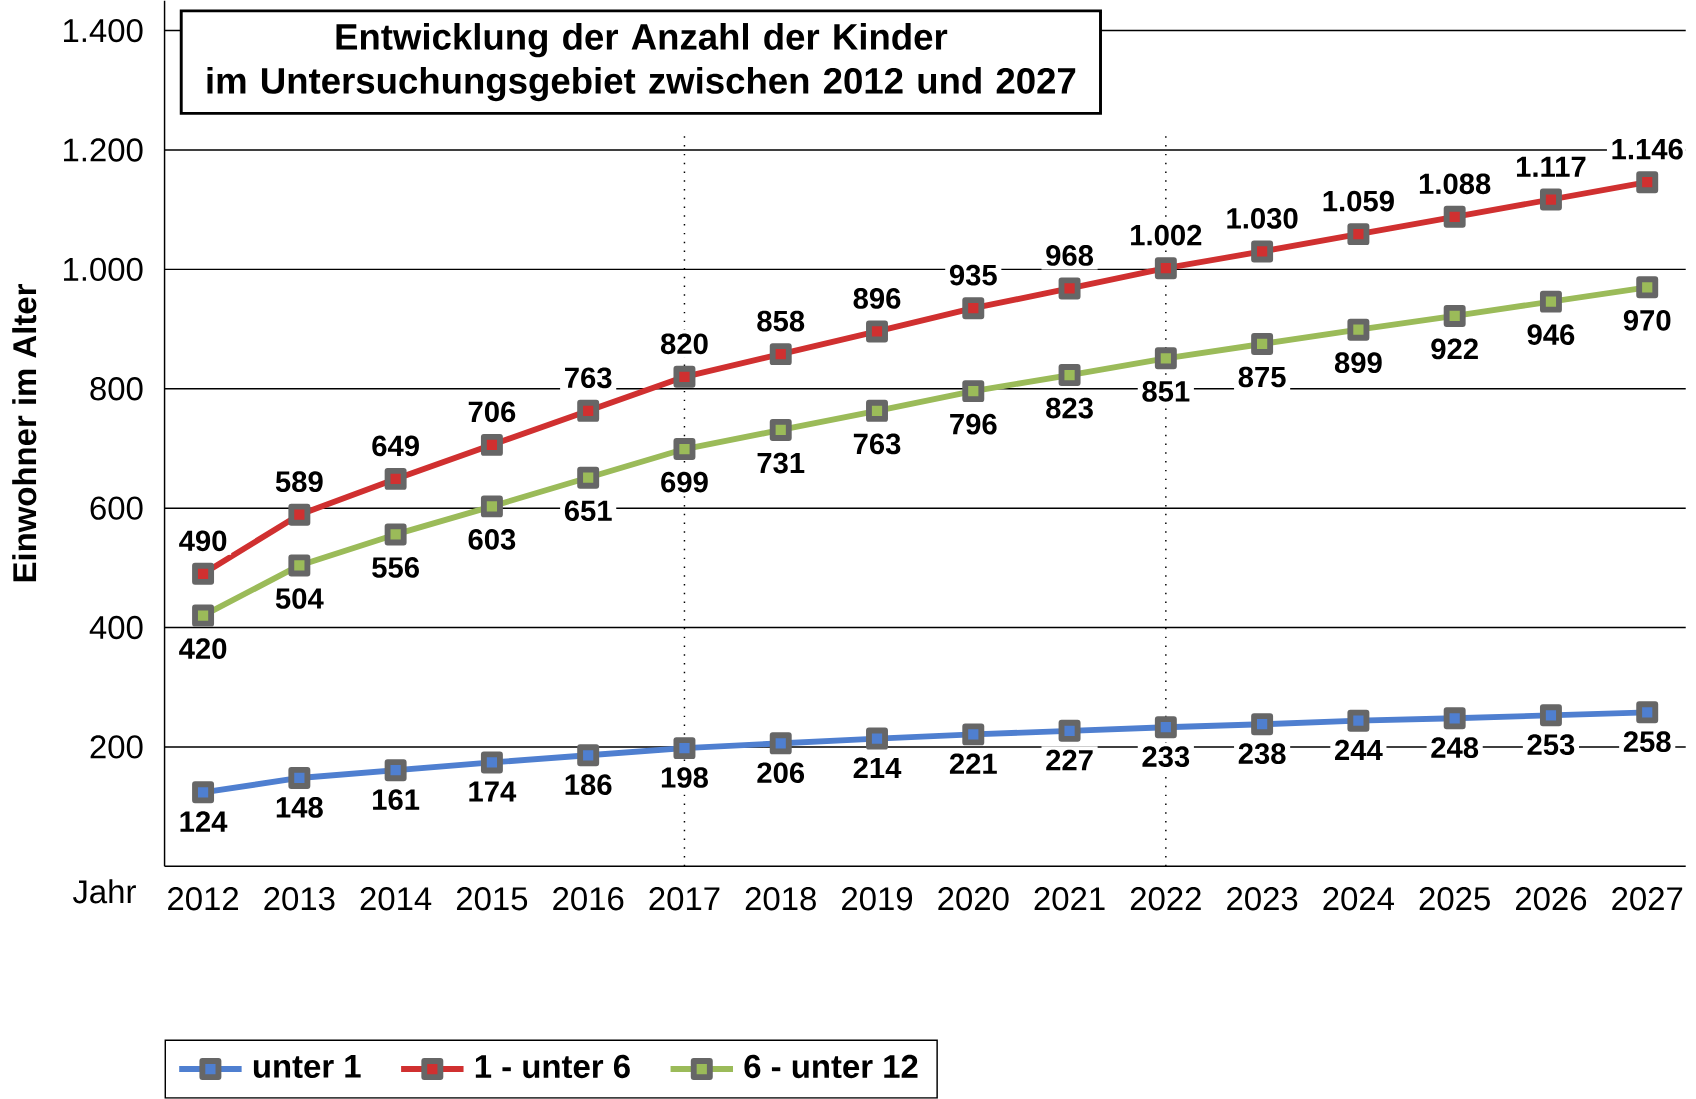 The height and width of the screenshot is (1099, 1696). What do you see at coordinates (1359, 750) in the screenshot?
I see `data-label: 244` at bounding box center [1359, 750].